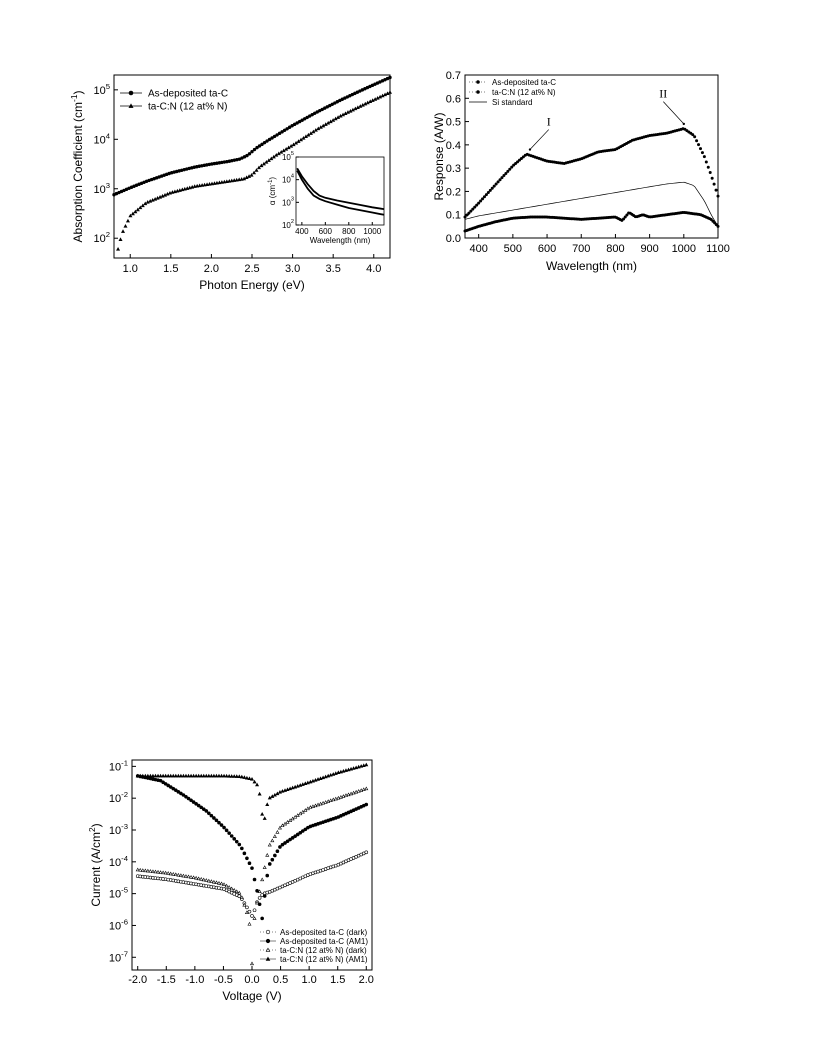 The height and width of the screenshot is (1056, 816). I want to click on y-tick-label: 10⁻⁷, so click(118, 956).